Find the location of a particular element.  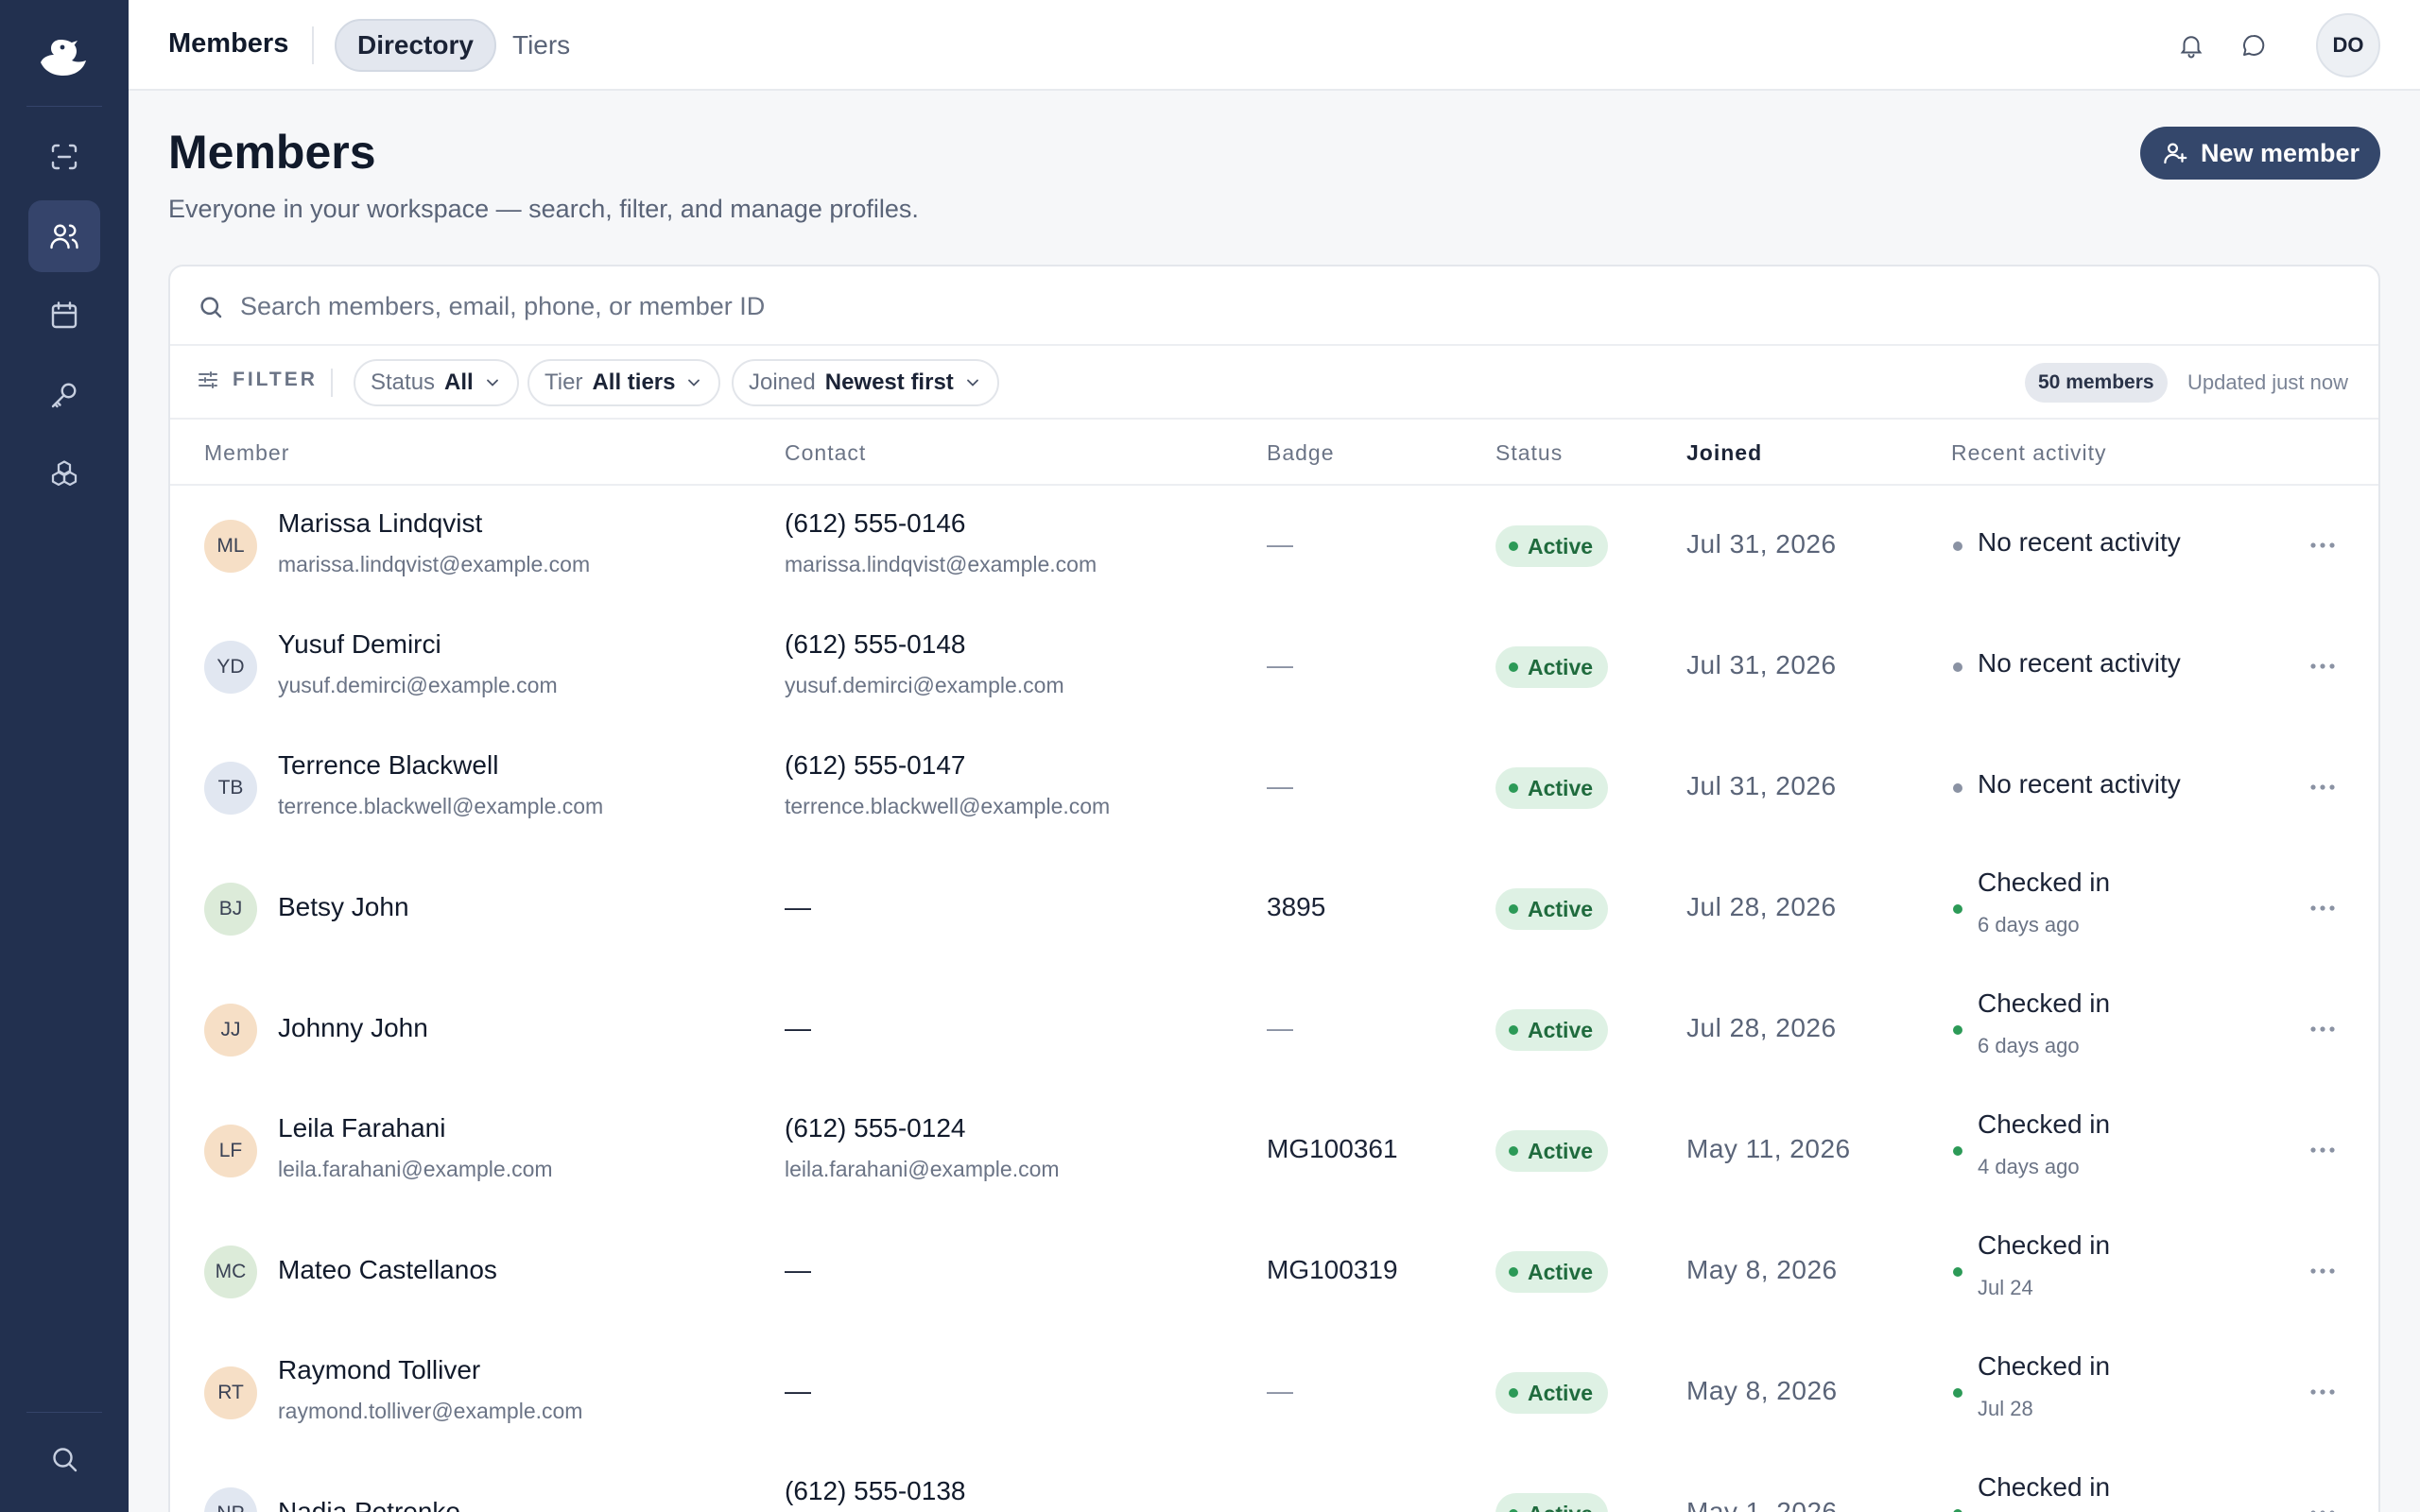

member-email: terrence.blackwell@example.com is located at coordinates (441, 806).